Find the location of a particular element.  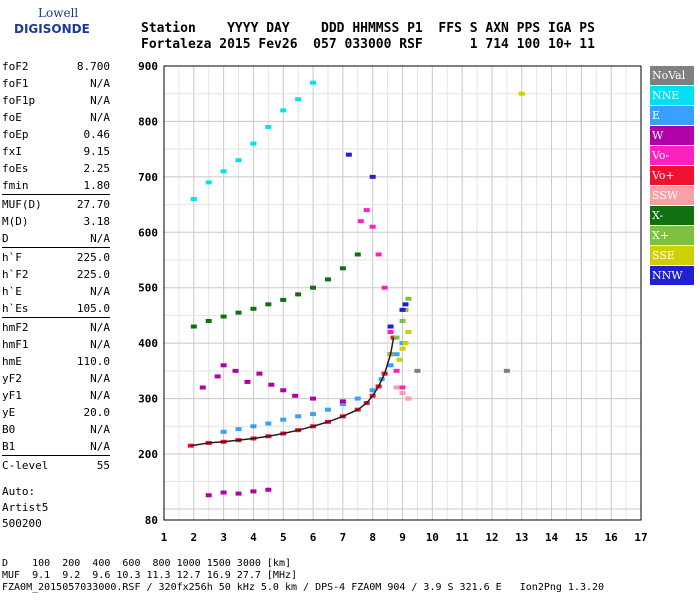

x-tick-label: 15 is located at coordinates (581, 537).